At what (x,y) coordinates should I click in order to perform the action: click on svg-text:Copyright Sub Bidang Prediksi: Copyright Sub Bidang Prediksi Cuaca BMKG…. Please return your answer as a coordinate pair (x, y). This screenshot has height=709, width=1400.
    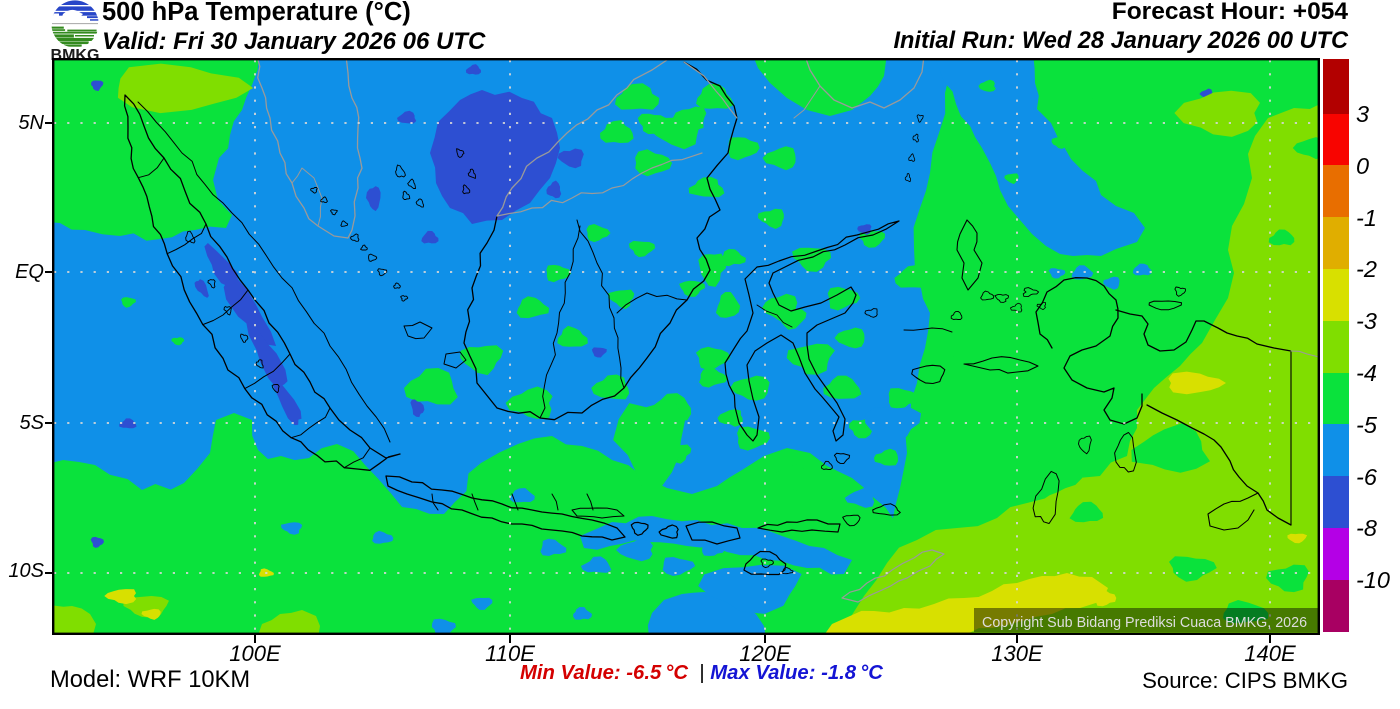
    Looking at the image, I should click on (1144, 623).